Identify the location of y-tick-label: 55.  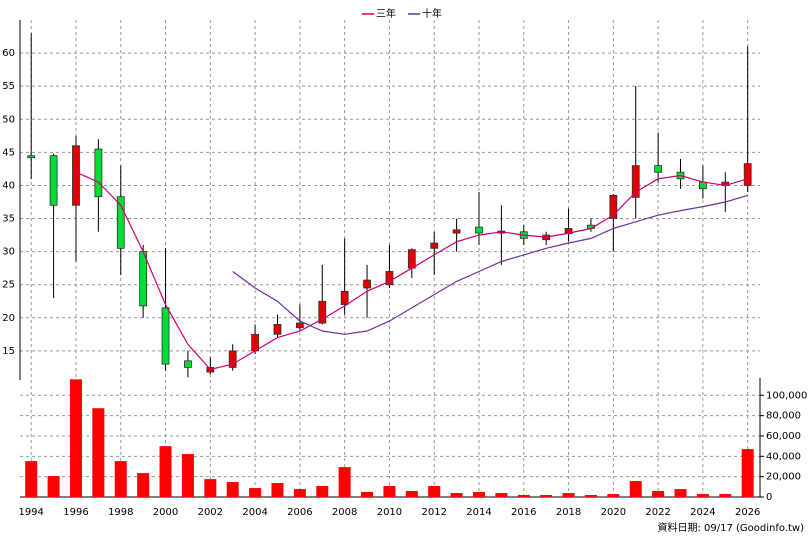
(8, 86).